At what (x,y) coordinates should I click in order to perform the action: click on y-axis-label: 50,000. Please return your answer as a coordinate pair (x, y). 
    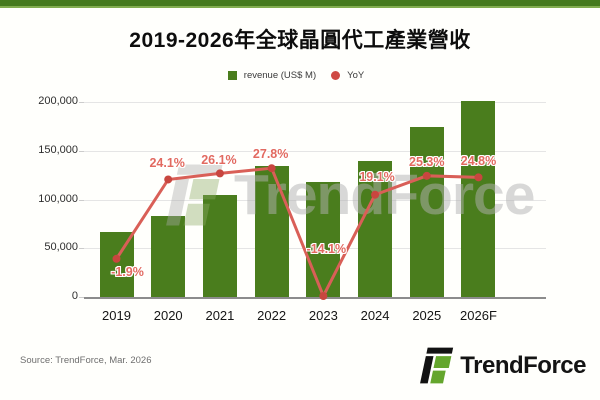
    Looking at the image, I should click on (61, 247).